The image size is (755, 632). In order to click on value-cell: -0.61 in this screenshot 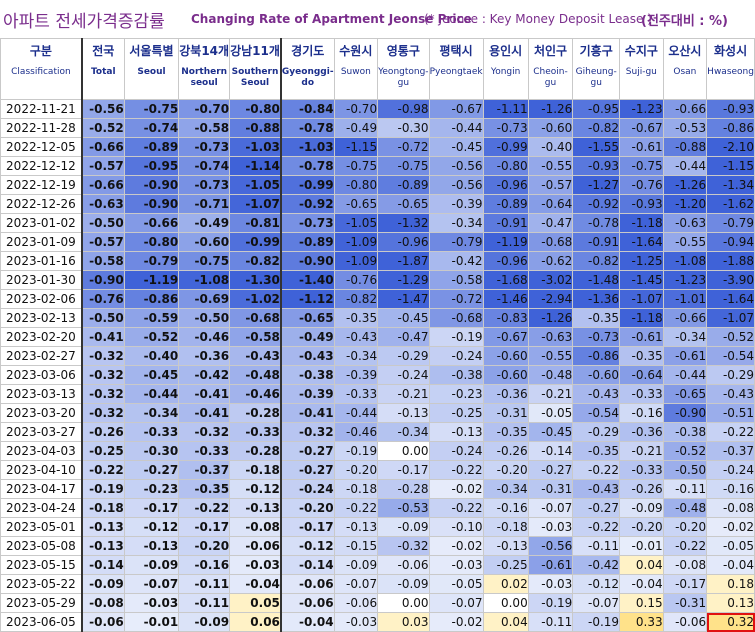, I will do `click(641, 147)`.